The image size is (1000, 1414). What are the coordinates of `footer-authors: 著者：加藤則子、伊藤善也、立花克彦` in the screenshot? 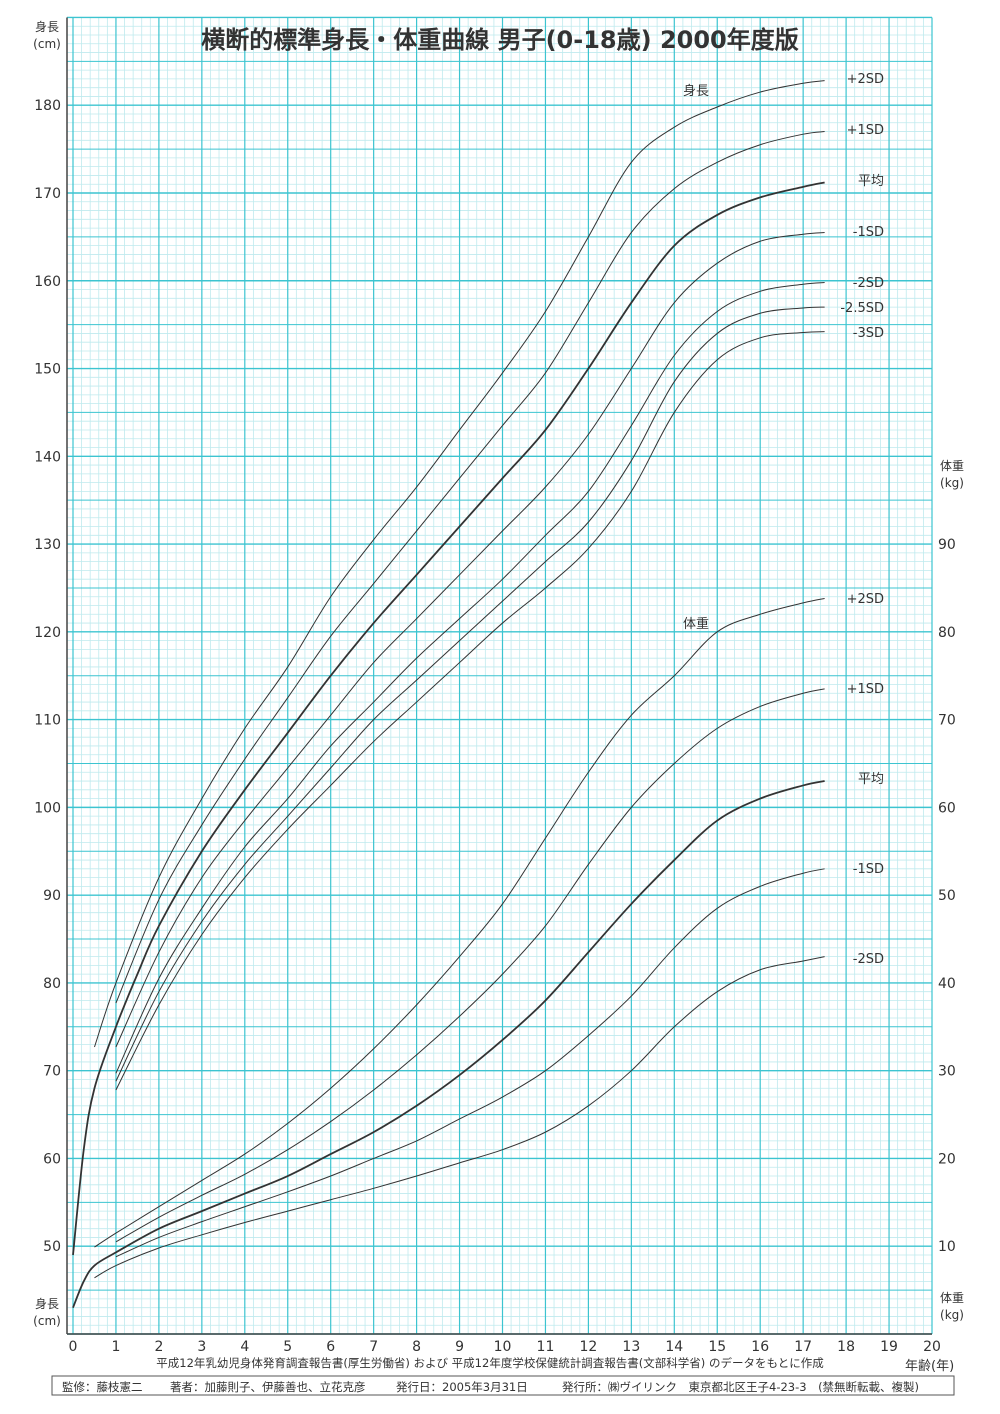 It's located at (268, 1387).